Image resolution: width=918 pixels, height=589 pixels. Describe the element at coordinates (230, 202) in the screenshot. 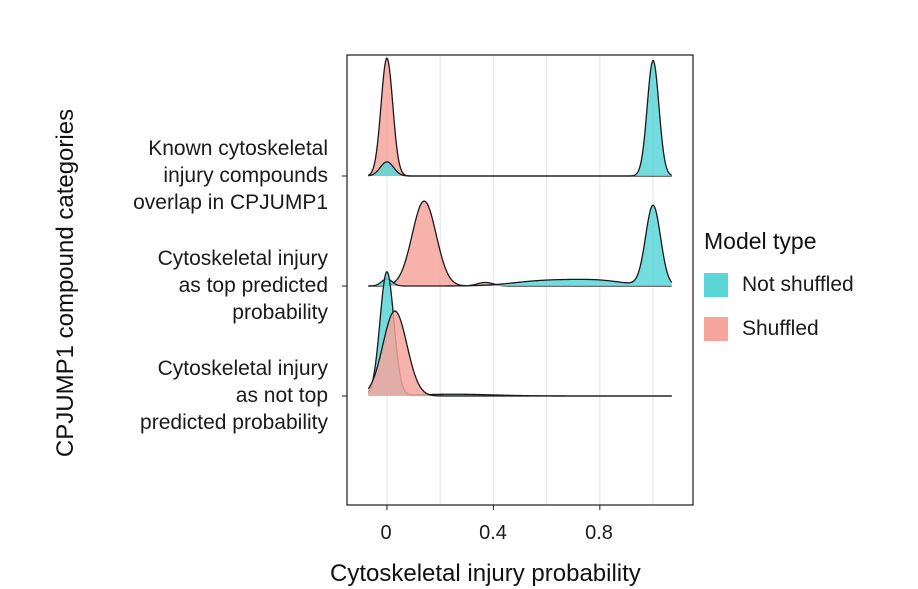

I see `category-label-line: overlap in CPJUMP1` at that location.